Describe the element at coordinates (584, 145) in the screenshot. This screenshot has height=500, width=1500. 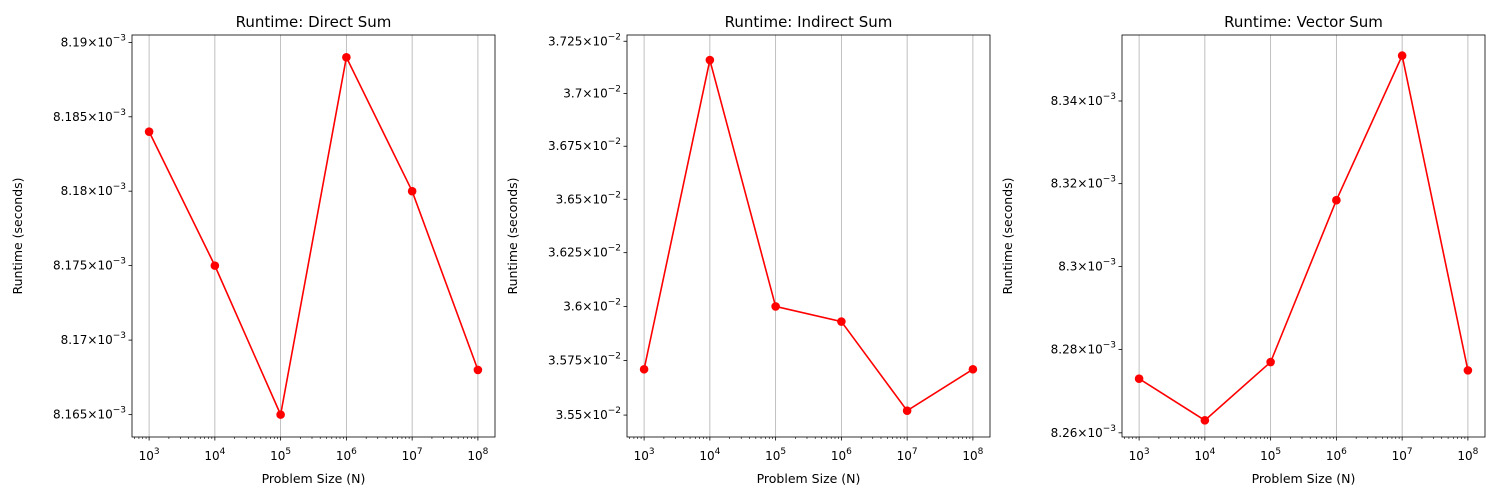
I see `y-tick-label: 3.675×10⁻²` at that location.